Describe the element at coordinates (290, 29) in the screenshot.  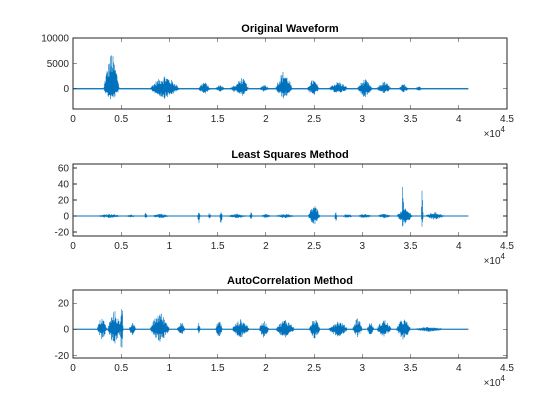
I see `subplot-title: Original Waveform` at that location.